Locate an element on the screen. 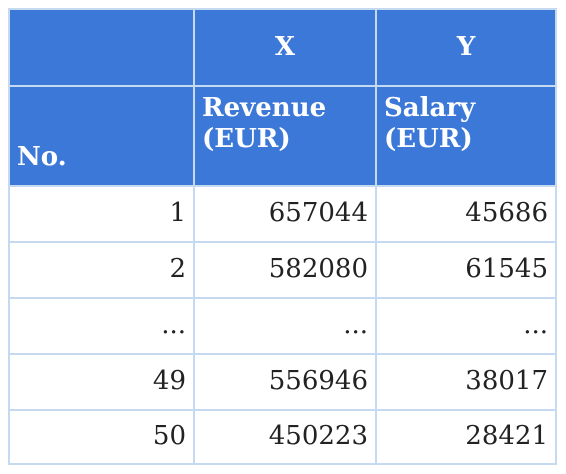 This screenshot has width=566, height=474. header-revenue-label: Revenue (EUR) is located at coordinates (285, 136).